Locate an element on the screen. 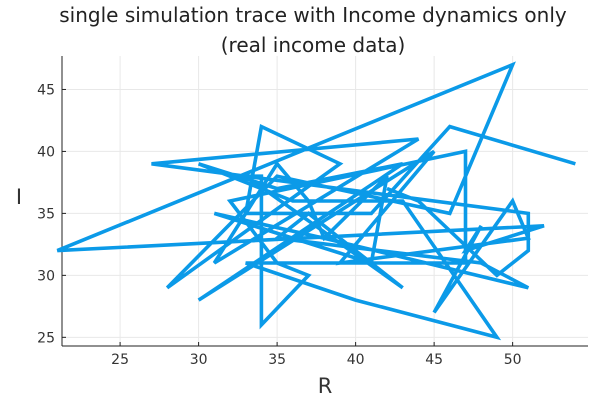 The image size is (600, 400). y-tick-label: 40 is located at coordinates (46, 152).